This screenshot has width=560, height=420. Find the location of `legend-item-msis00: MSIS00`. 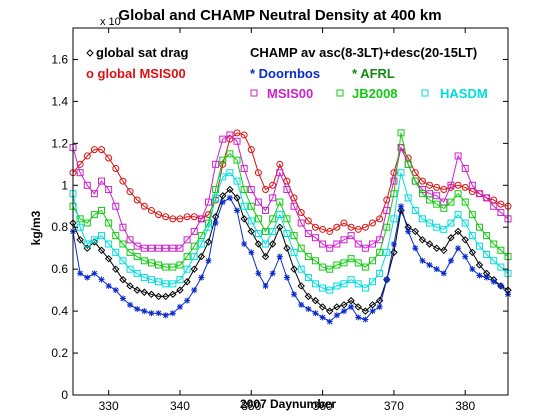

legend-item-msis00: MSIS00 is located at coordinates (290, 93).